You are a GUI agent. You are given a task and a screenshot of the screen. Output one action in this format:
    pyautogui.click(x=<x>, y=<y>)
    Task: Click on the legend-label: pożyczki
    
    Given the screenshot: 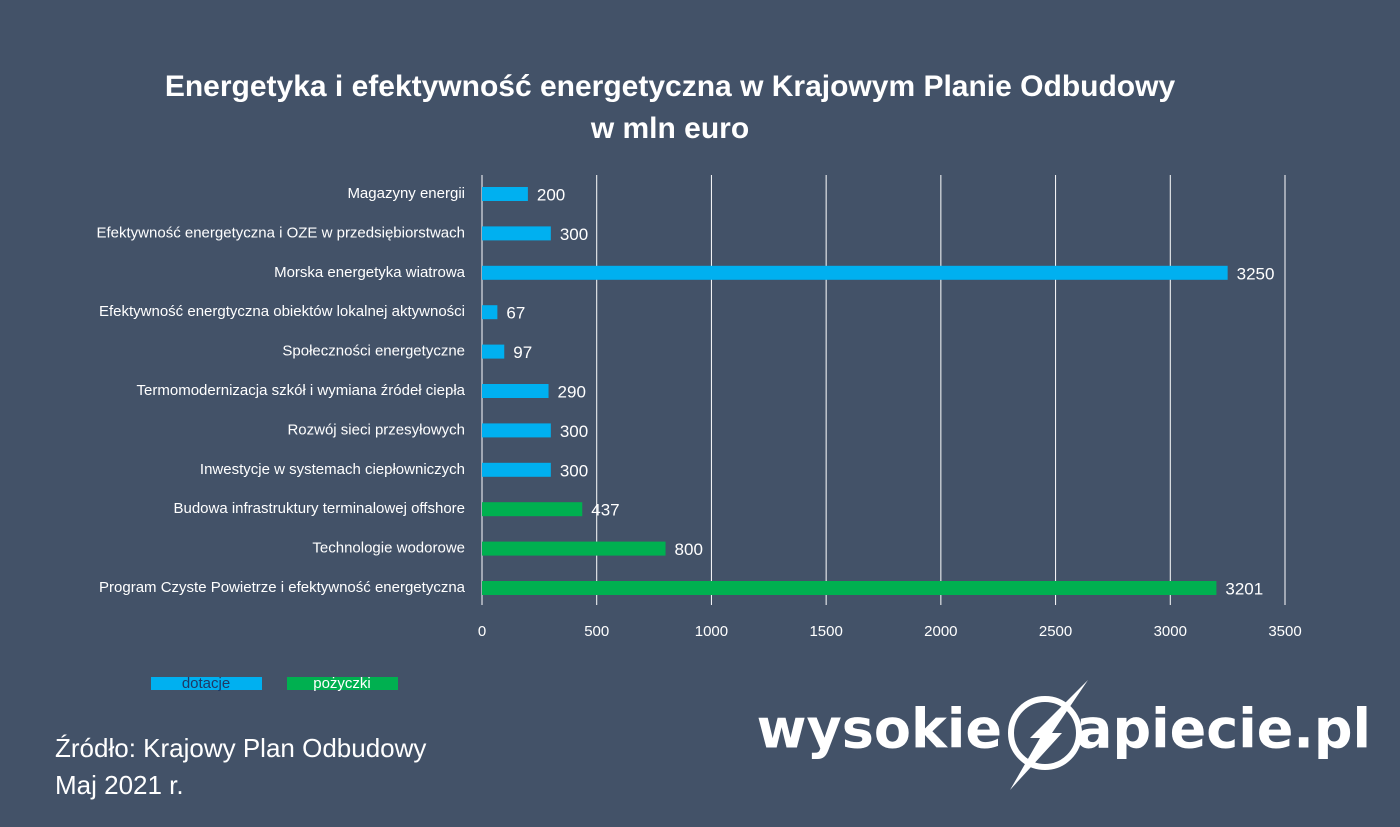 What is the action you would take?
    pyautogui.click(x=342, y=683)
    